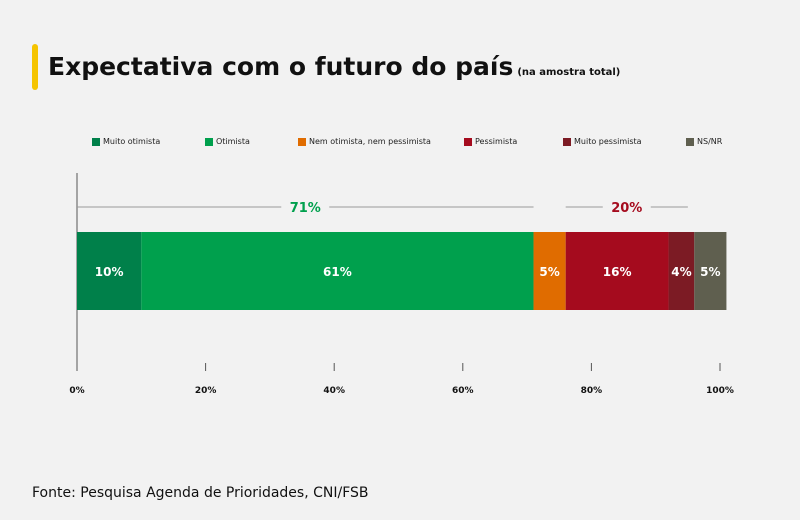  Describe the element at coordinates (592, 391) in the screenshot. I see `x-tick-label: 80%` at that location.